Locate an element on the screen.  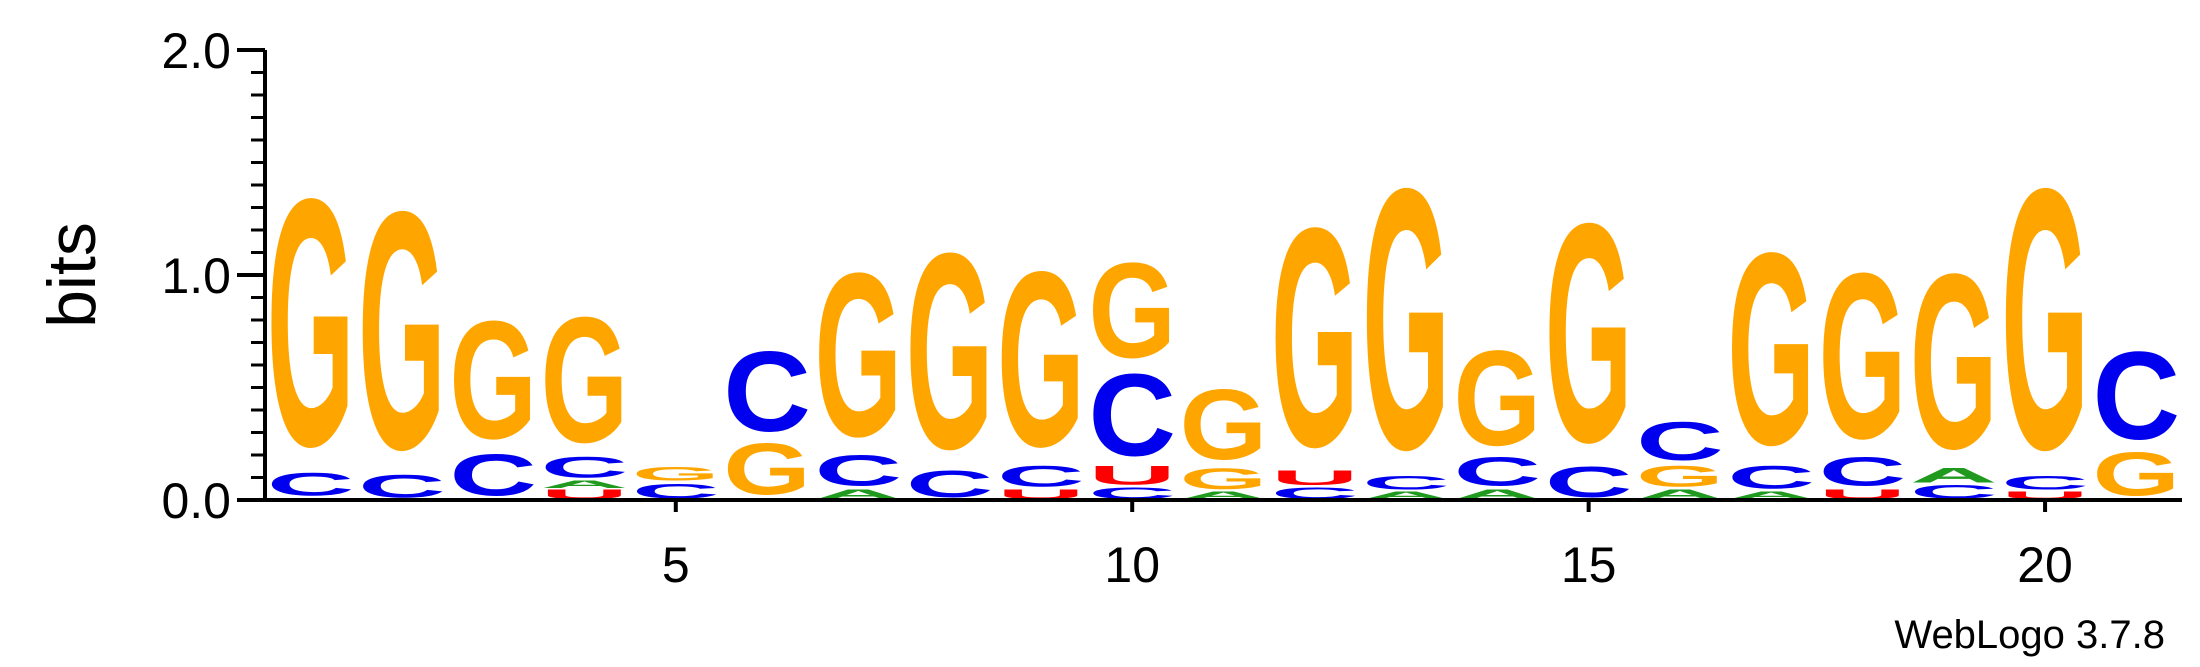
logo-column-16: AGC is located at coordinates (1680, 456).